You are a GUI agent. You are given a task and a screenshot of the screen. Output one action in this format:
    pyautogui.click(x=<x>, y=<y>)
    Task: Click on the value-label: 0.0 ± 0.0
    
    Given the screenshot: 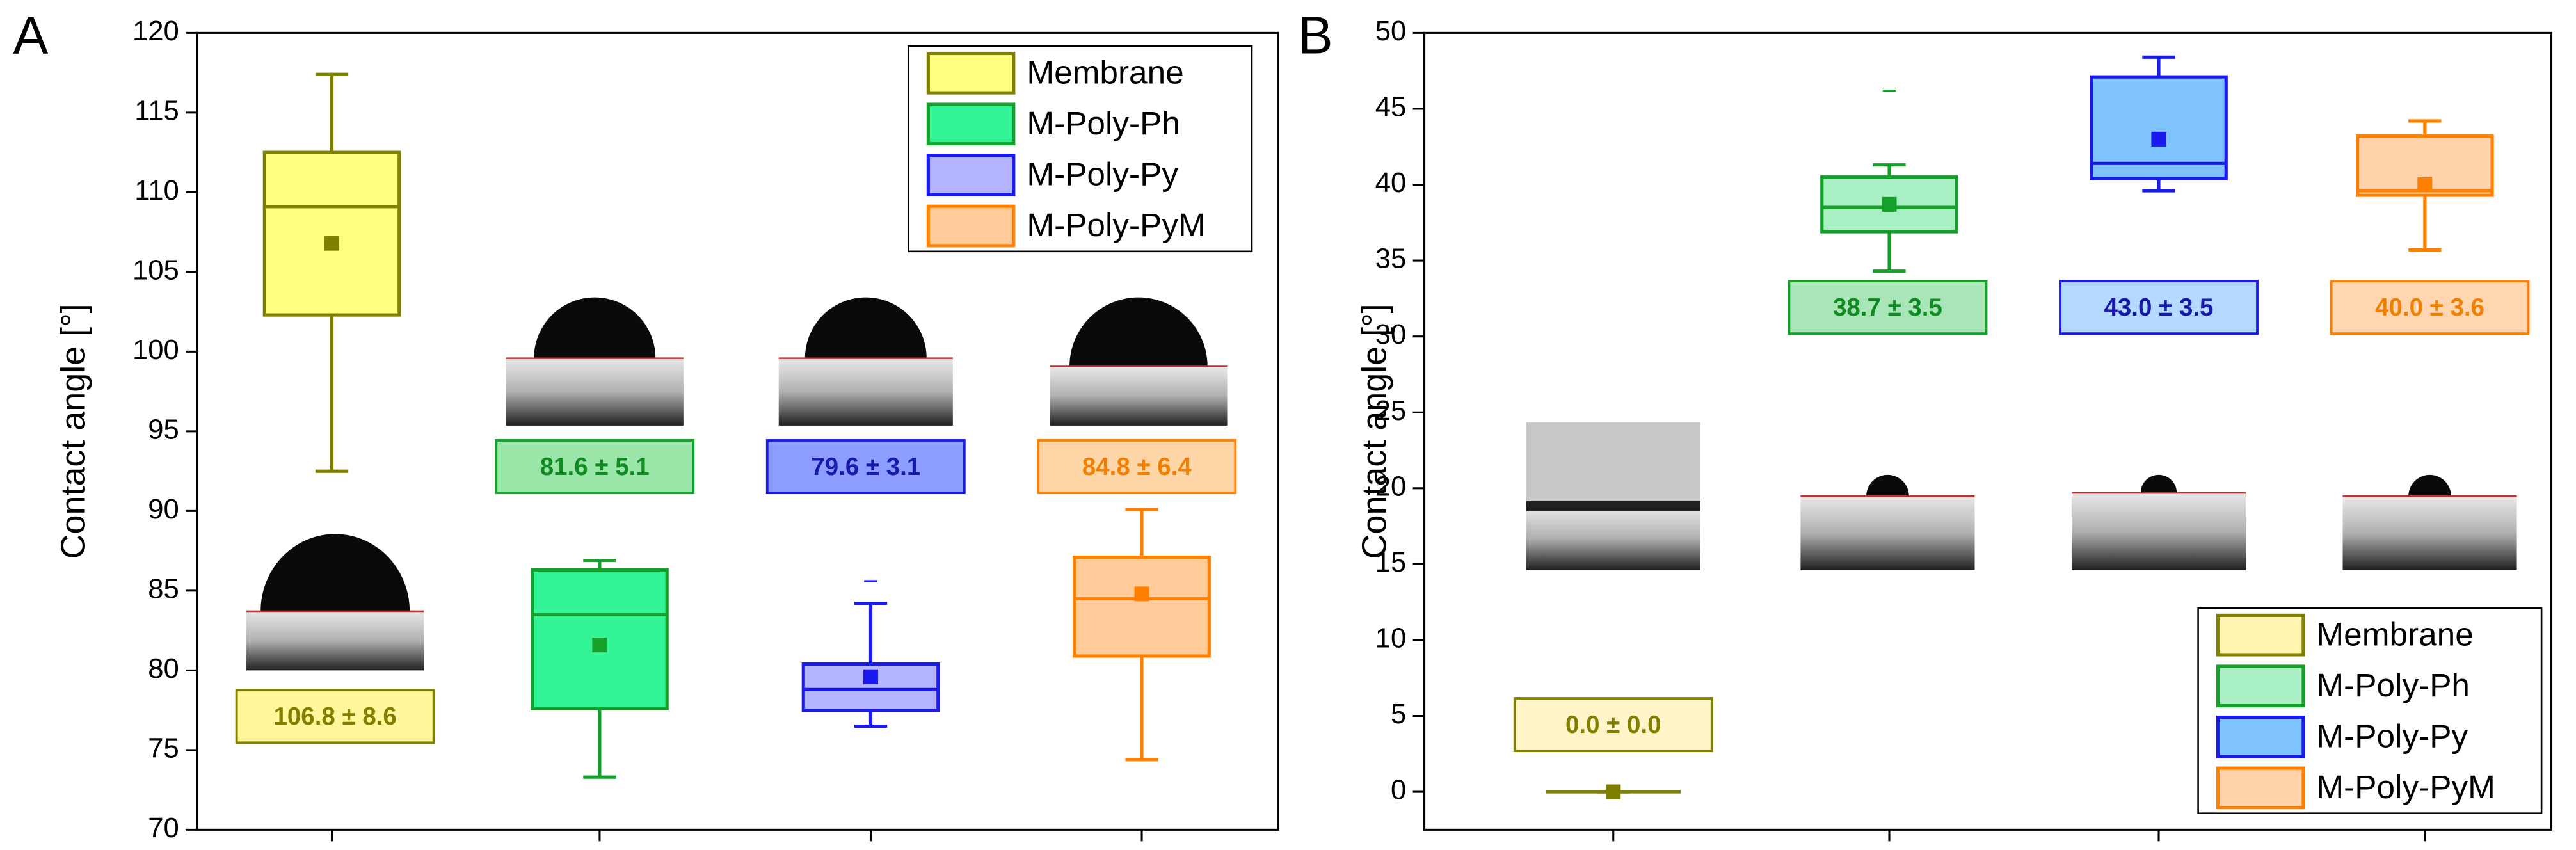 What is the action you would take?
    pyautogui.click(x=1613, y=725)
    